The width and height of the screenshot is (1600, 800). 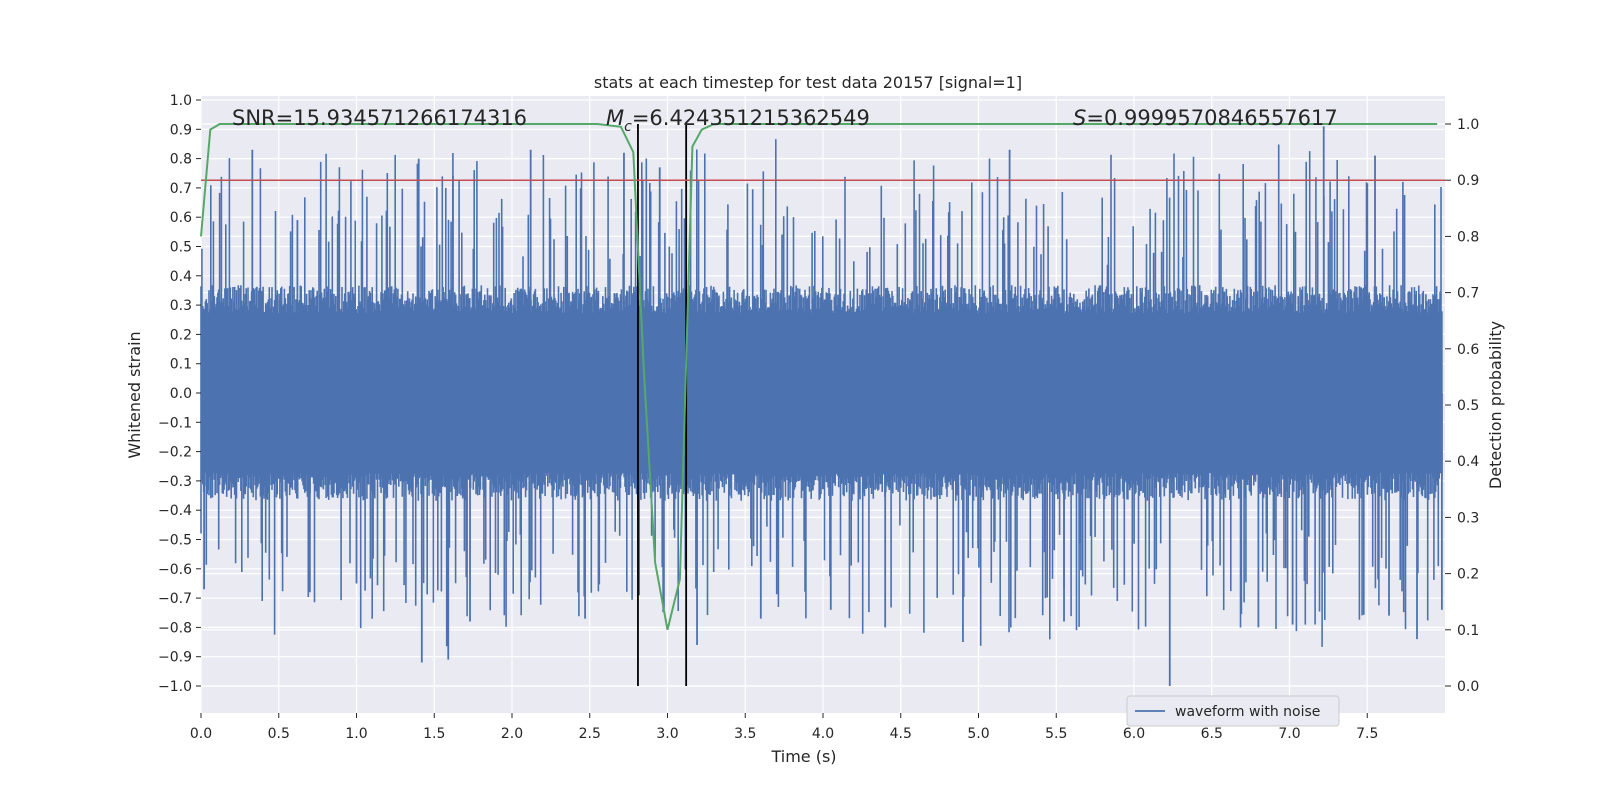 I want to click on right-tick-label: 0.6, so click(x=1468, y=350).